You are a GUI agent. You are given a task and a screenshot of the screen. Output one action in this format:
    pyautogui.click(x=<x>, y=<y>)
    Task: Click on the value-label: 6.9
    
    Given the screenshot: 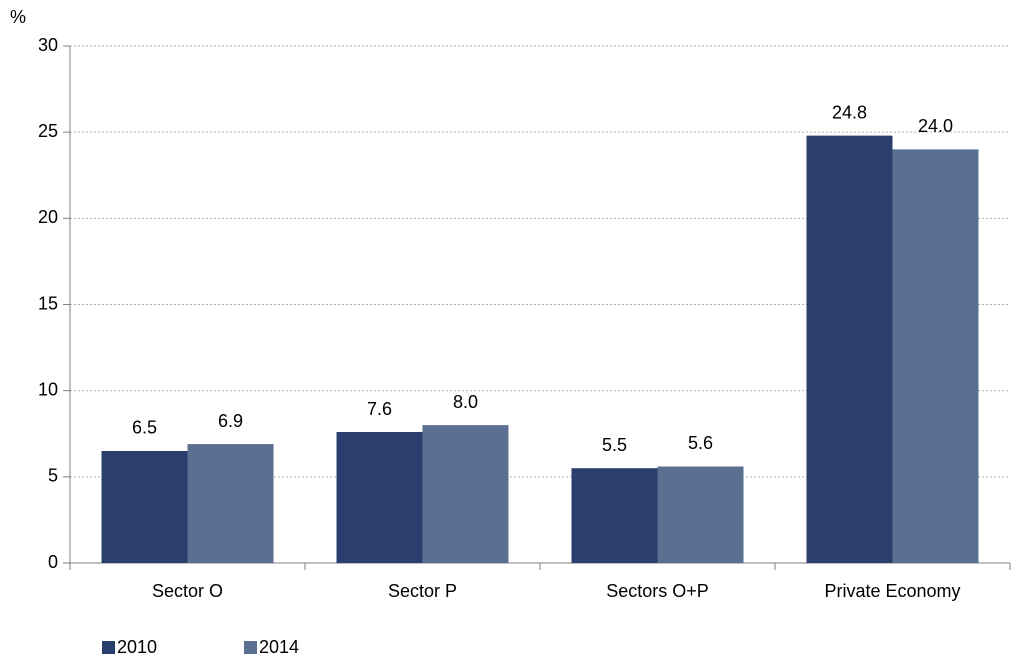 What is the action you would take?
    pyautogui.click(x=230, y=421)
    